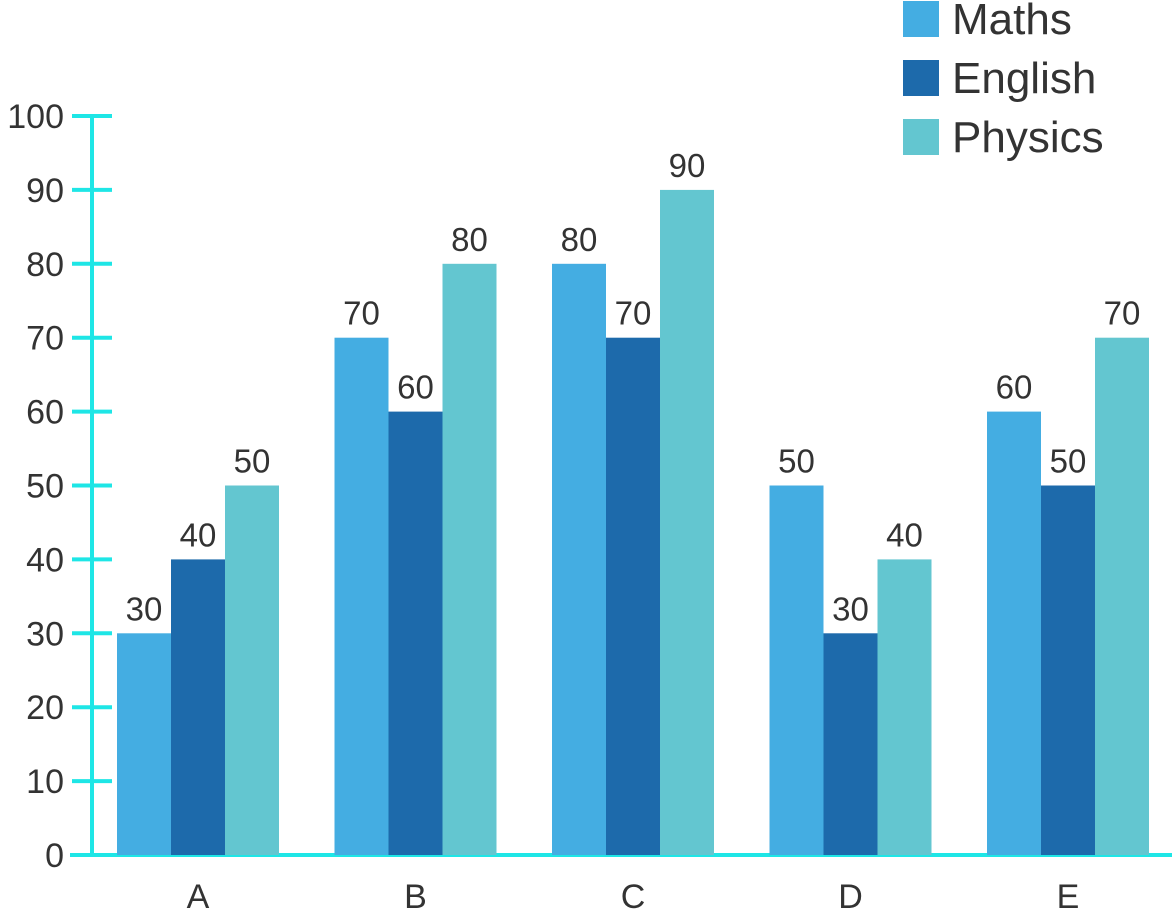 This screenshot has height=912, width=1175. Describe the element at coordinates (45, 634) in the screenshot. I see `y-tick-label: 30` at that location.